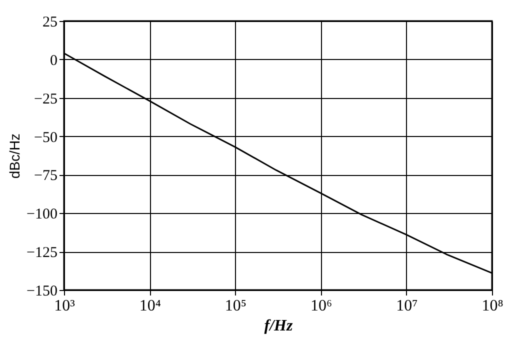 The width and height of the screenshot is (521, 337). I want to click on y-tick-label: 0, so click(54, 60).